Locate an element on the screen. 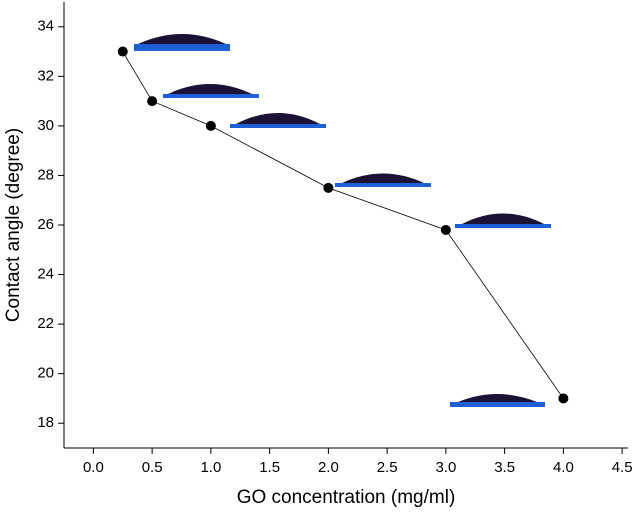 This screenshot has width=632, height=525. y-tick-label: 26 is located at coordinates (45, 224).